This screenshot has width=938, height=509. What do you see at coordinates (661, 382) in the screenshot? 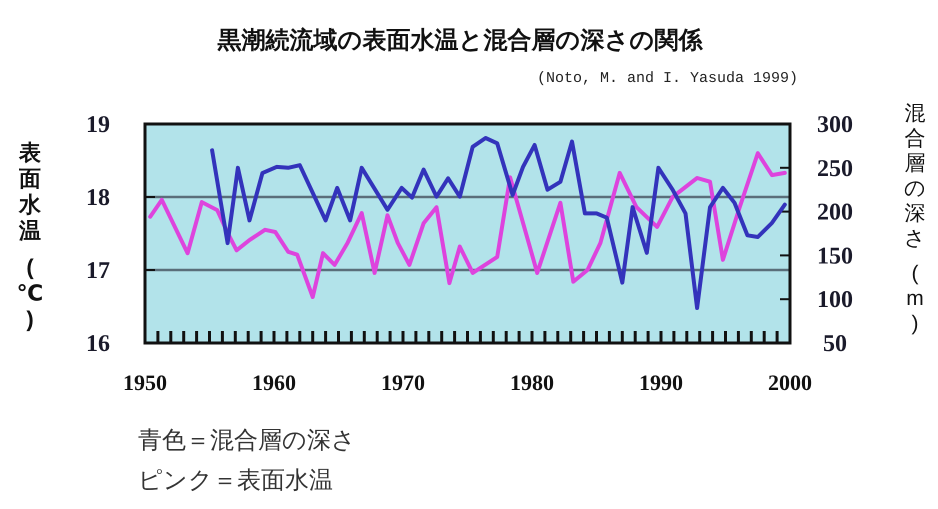
I see `x-tick-label: 1990` at bounding box center [661, 382].